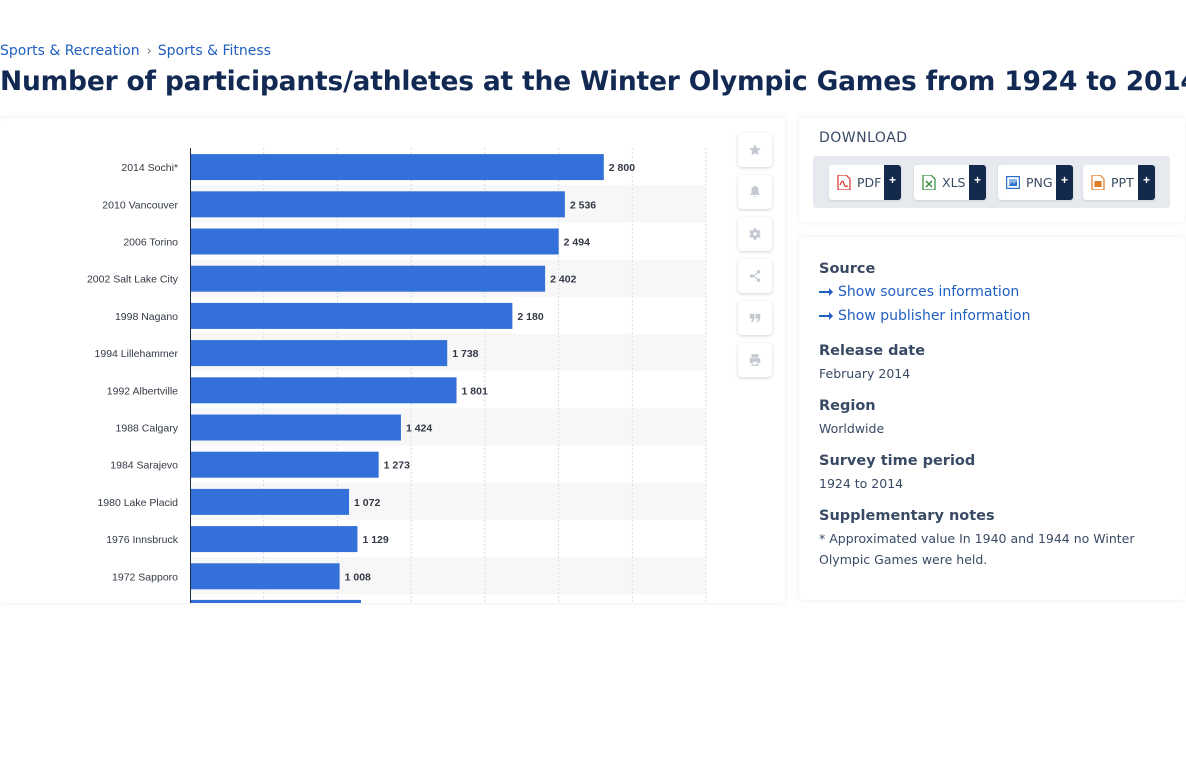 The image size is (1186, 760). Describe the element at coordinates (863, 138) in the screenshot. I see `download-title: DOWNLOAD` at that location.